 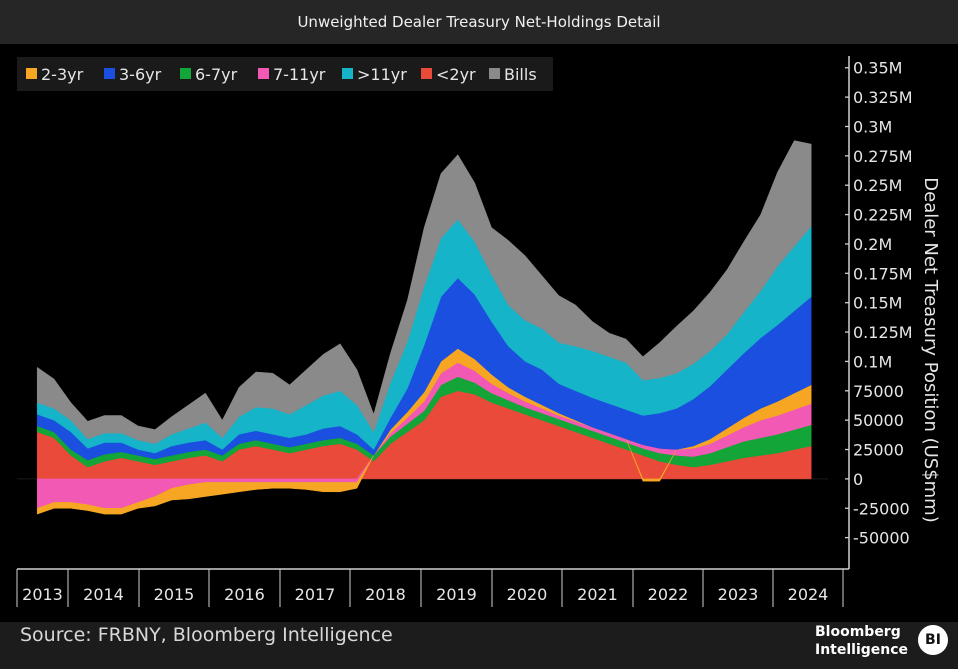 What do you see at coordinates (883, 332) in the screenshot?
I see `y-tick-label: 0.125M` at bounding box center [883, 332].